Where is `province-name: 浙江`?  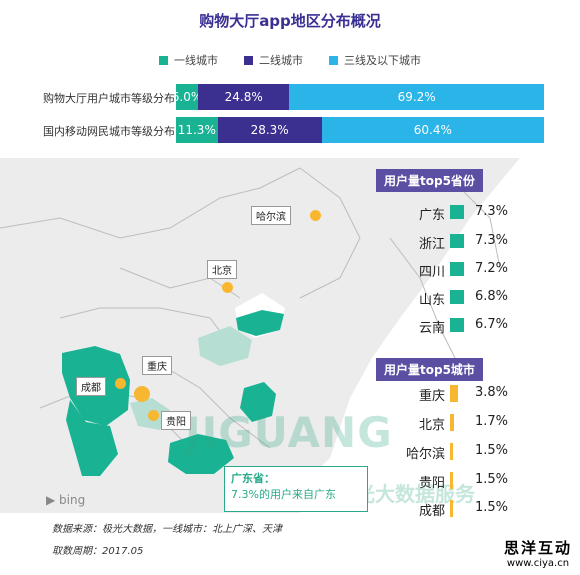
province-name: 浙江 is located at coordinates (431, 244).